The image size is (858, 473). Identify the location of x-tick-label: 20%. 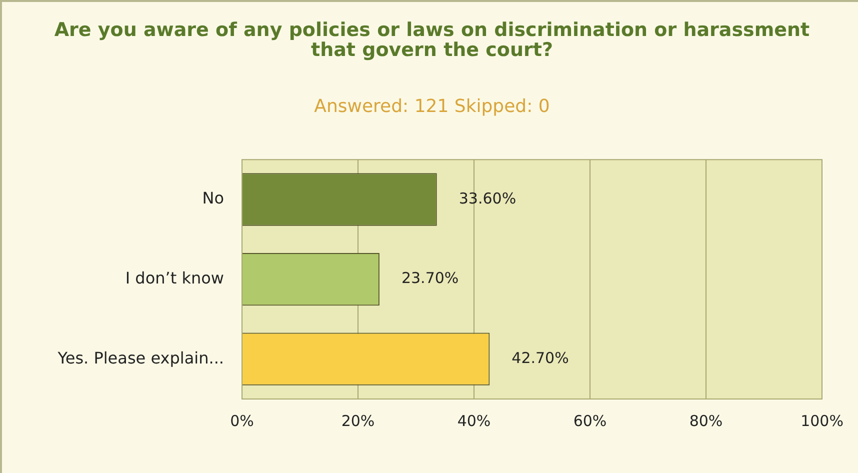
(358, 421).